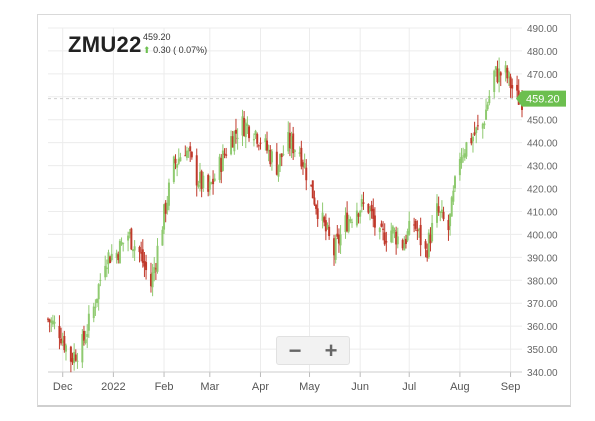 The width and height of the screenshot is (595, 421). I want to click on last-price: 459.20, so click(157, 37).